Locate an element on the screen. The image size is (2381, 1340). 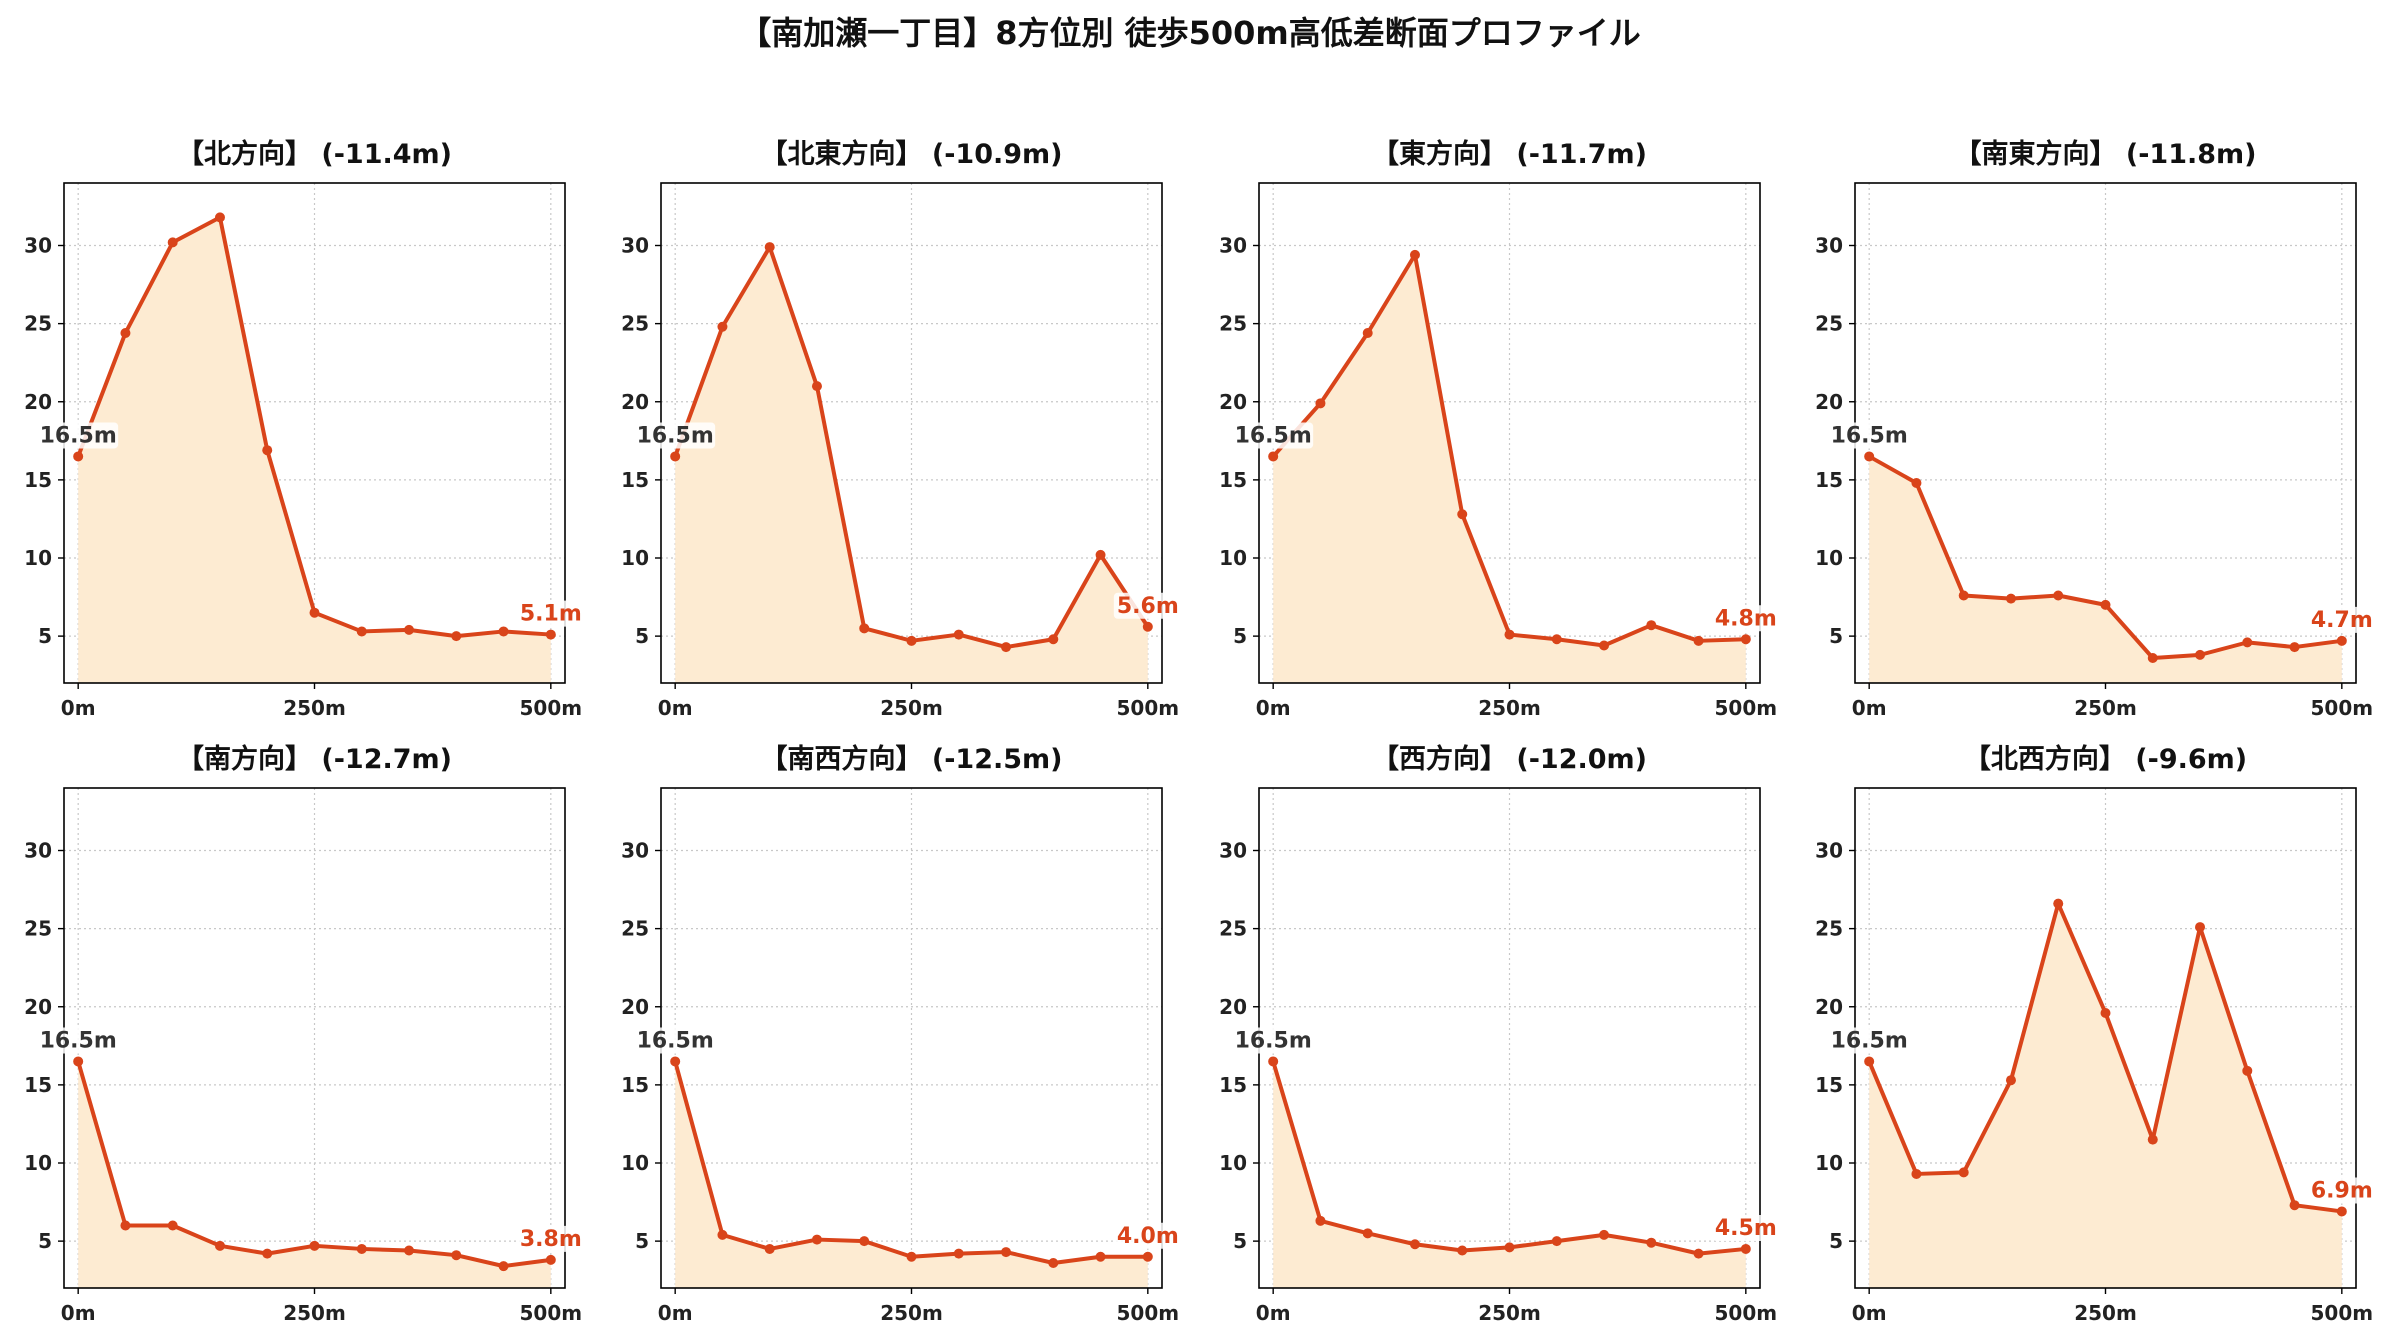
end-elevation-label: 4.0m is located at coordinates (1148, 1236).